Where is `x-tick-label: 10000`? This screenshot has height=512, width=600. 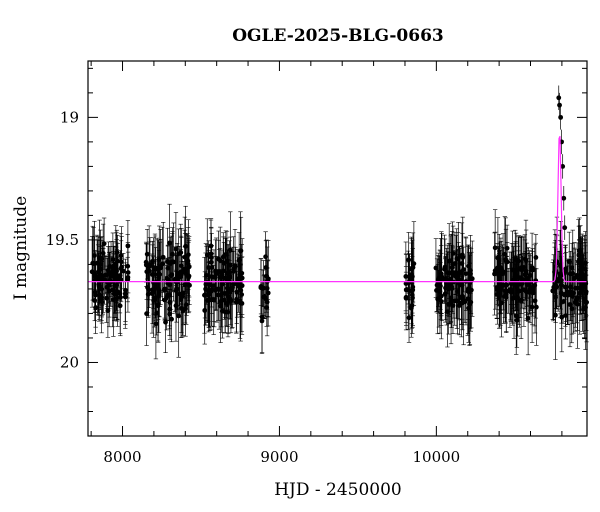 x-tick-label: 10000 is located at coordinates (436, 457).